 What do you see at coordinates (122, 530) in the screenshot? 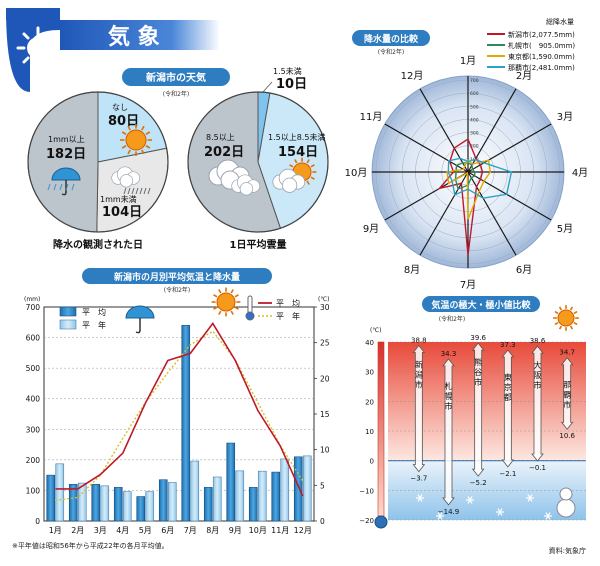
I see `x-tick-label: 4月` at bounding box center [122, 530].